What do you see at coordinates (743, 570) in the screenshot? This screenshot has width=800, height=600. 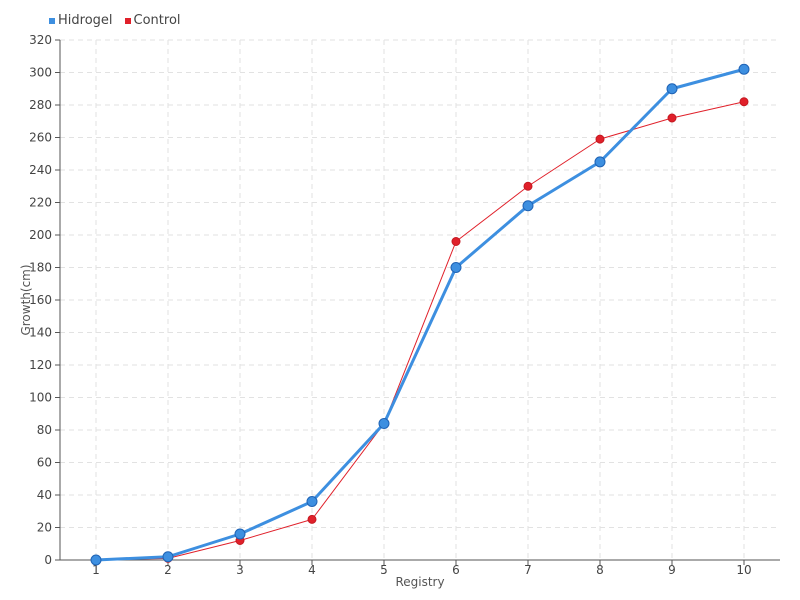 I see `x-tick-label: 10` at bounding box center [743, 570].